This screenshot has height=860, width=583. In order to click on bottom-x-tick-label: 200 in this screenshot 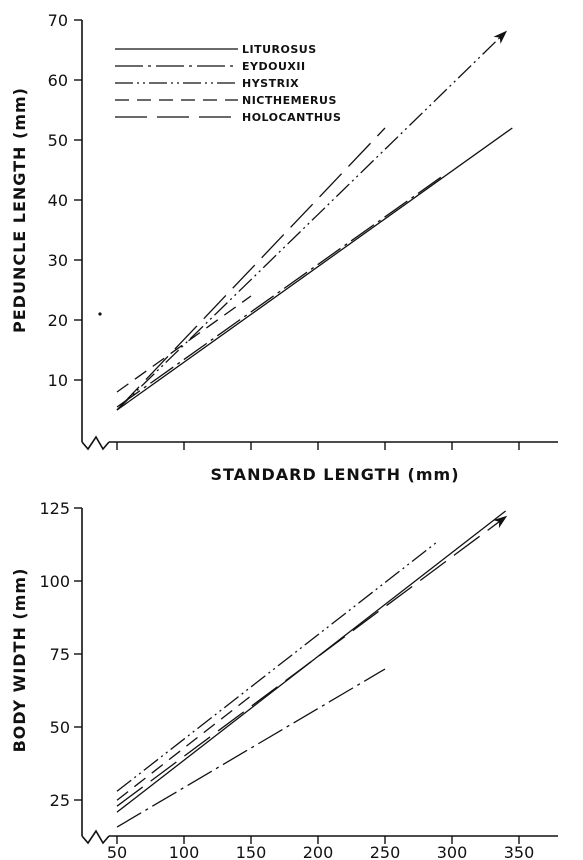, I will do `click(318, 851)`.